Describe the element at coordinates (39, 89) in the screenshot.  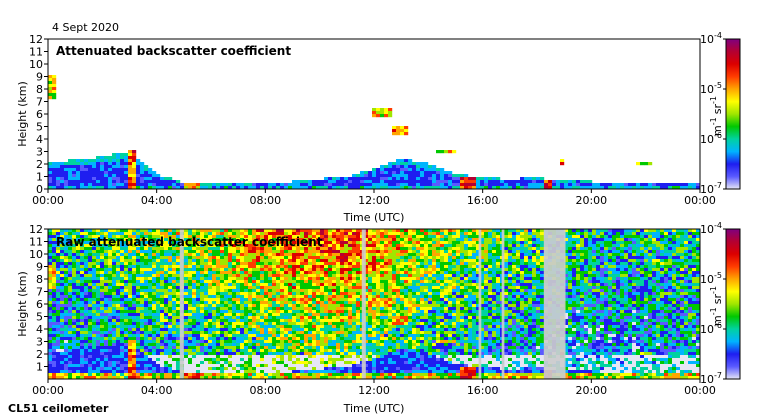
I see `y-tick-label: 8` at that location.